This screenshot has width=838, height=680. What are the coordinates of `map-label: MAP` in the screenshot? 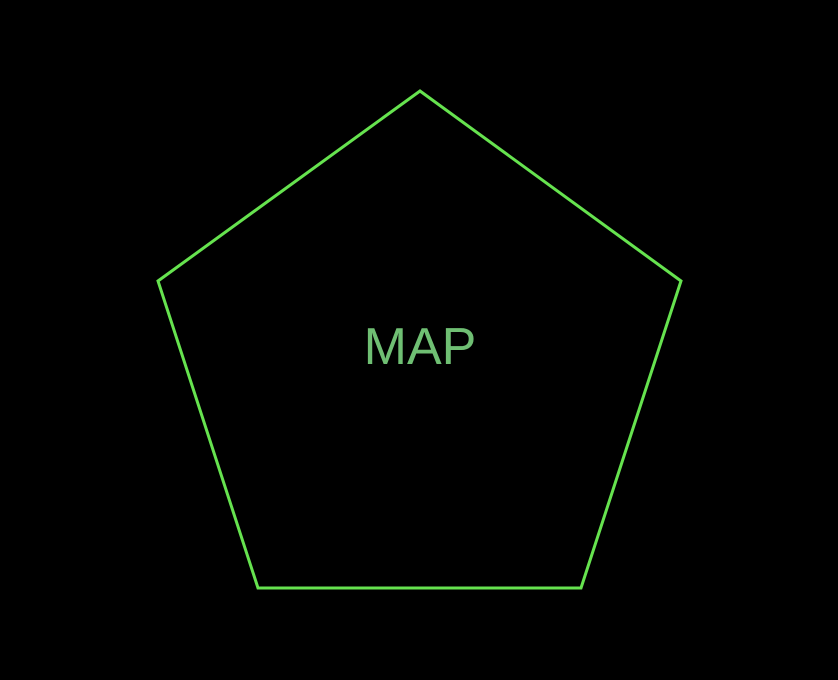 It's located at (420, 347).